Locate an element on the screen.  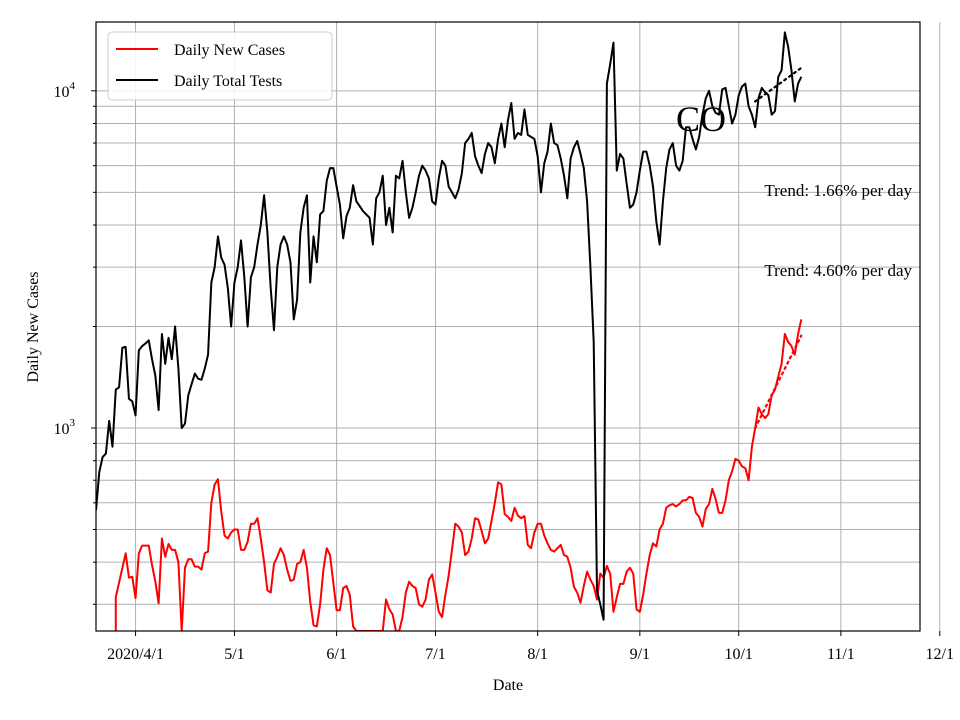
region-label: CO is located at coordinates (701, 119).